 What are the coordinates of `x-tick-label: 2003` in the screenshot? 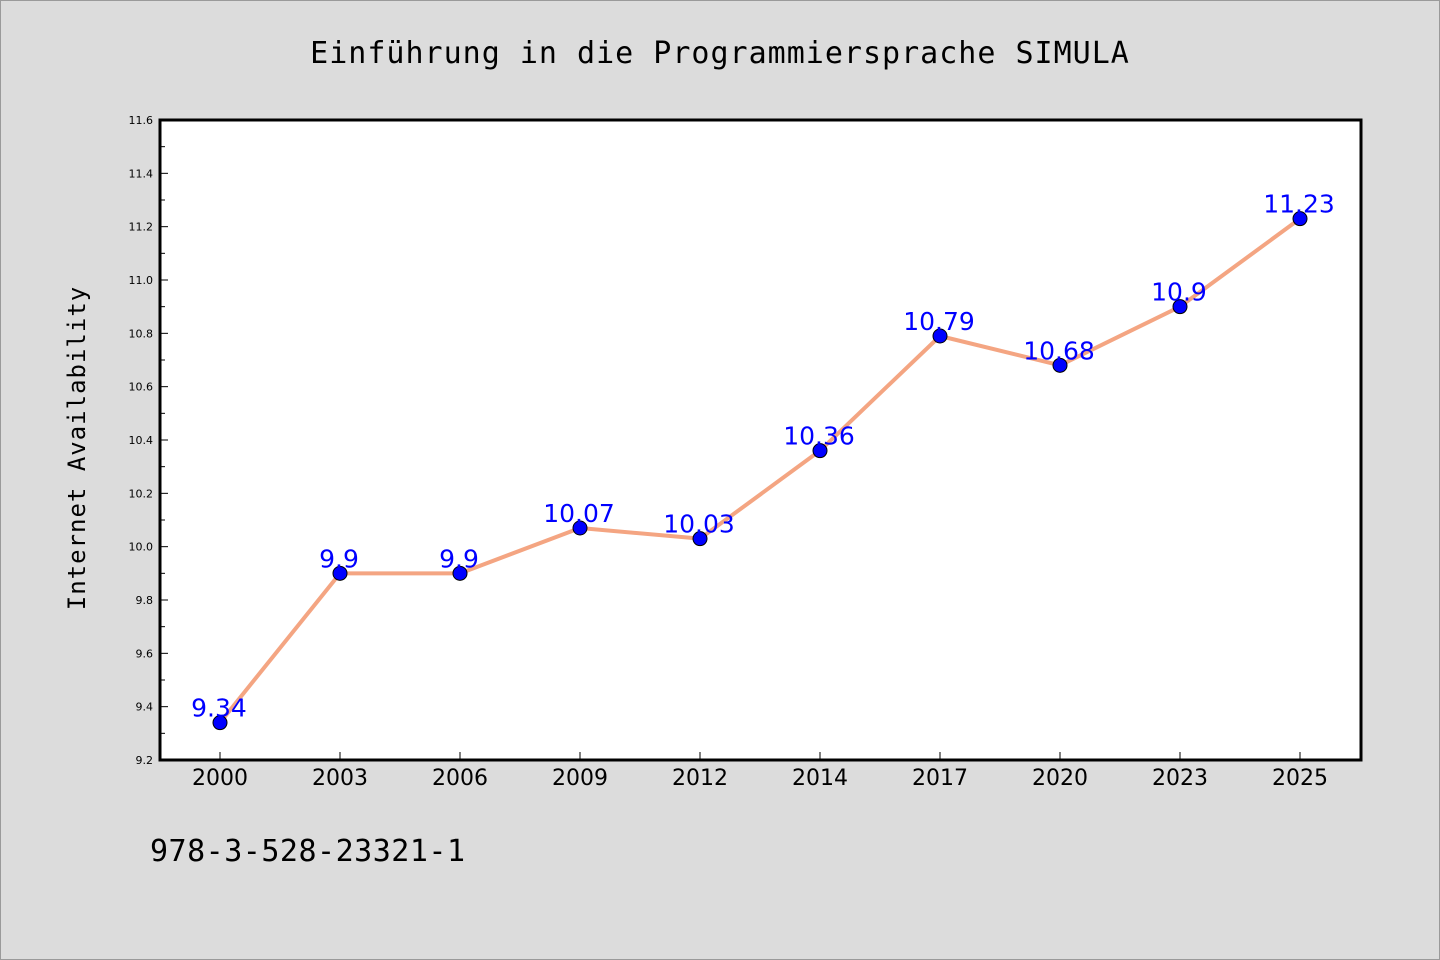 It's located at (340, 778).